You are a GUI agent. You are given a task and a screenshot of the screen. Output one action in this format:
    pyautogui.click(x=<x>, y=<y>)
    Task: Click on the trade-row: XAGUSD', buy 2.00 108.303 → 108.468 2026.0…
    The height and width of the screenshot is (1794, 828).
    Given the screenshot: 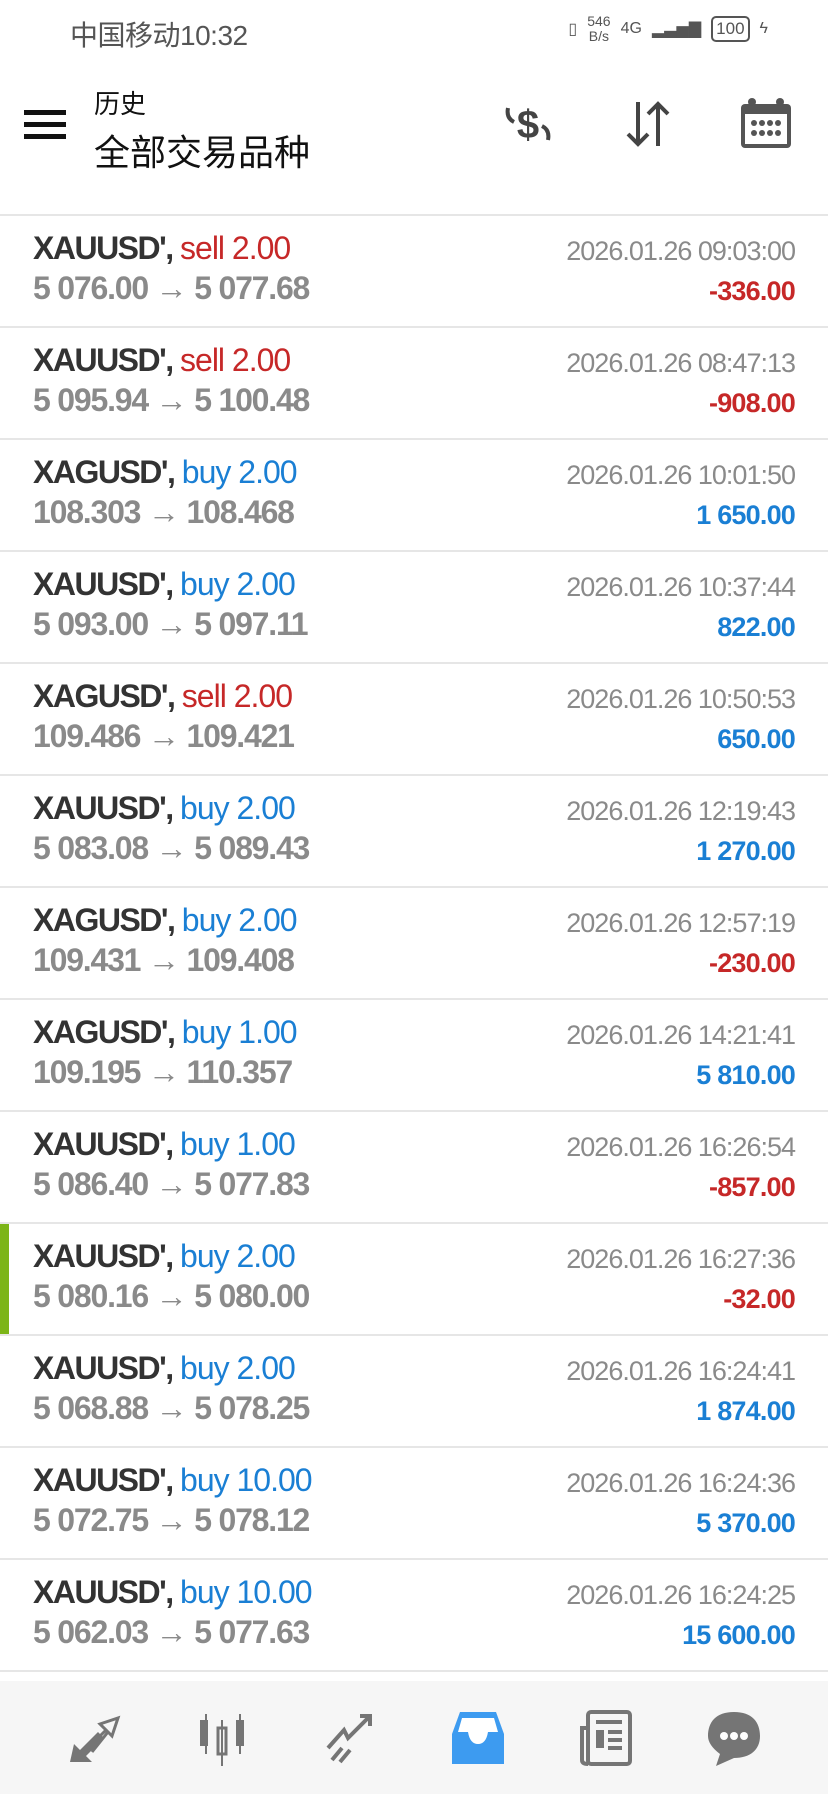 What is the action you would take?
    pyautogui.click(x=414, y=496)
    